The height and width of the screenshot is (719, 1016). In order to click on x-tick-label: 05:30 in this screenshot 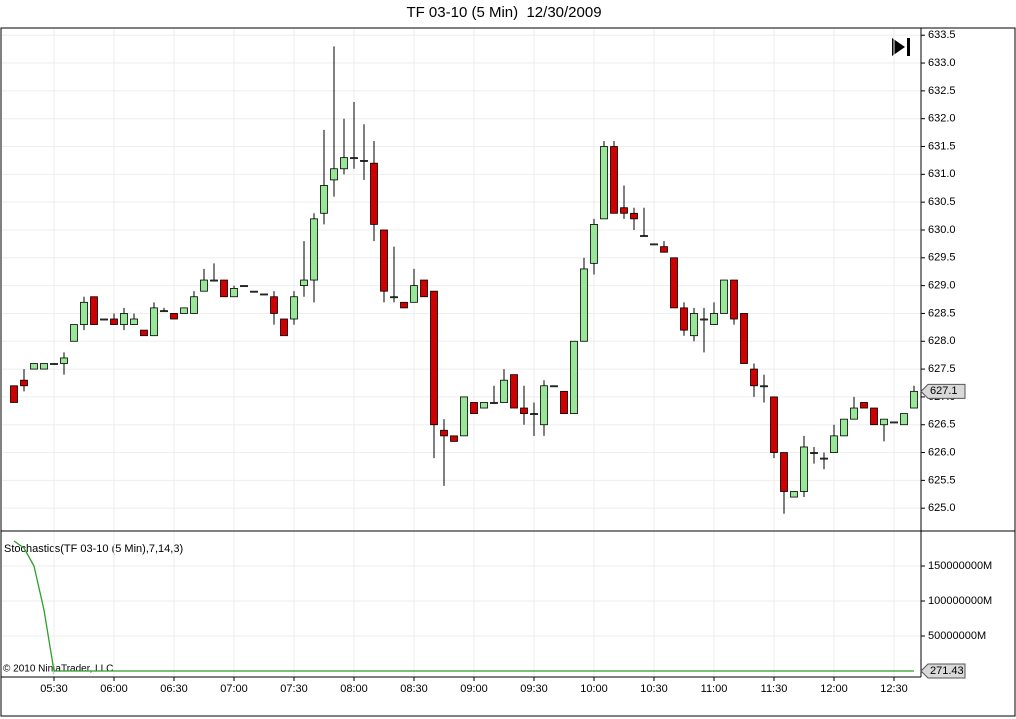, I will do `click(54, 689)`.